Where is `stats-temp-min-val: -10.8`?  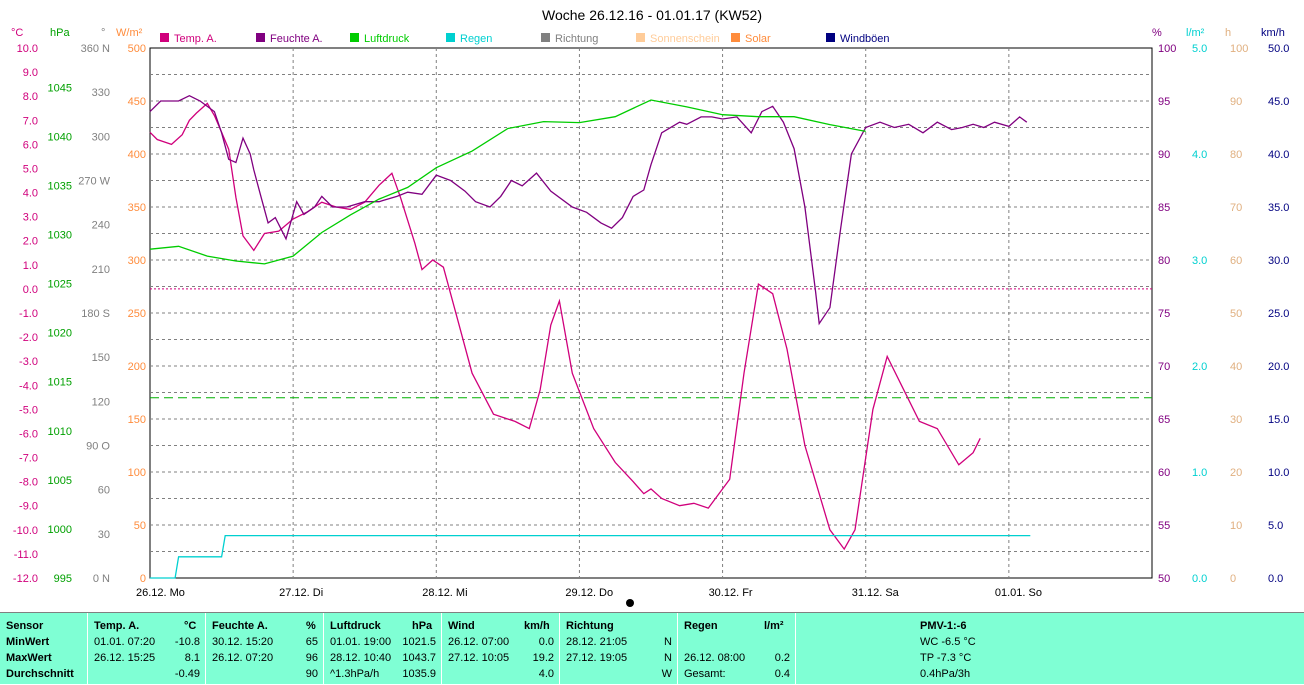 stats-temp-min-val: -10.8 is located at coordinates (187, 642).